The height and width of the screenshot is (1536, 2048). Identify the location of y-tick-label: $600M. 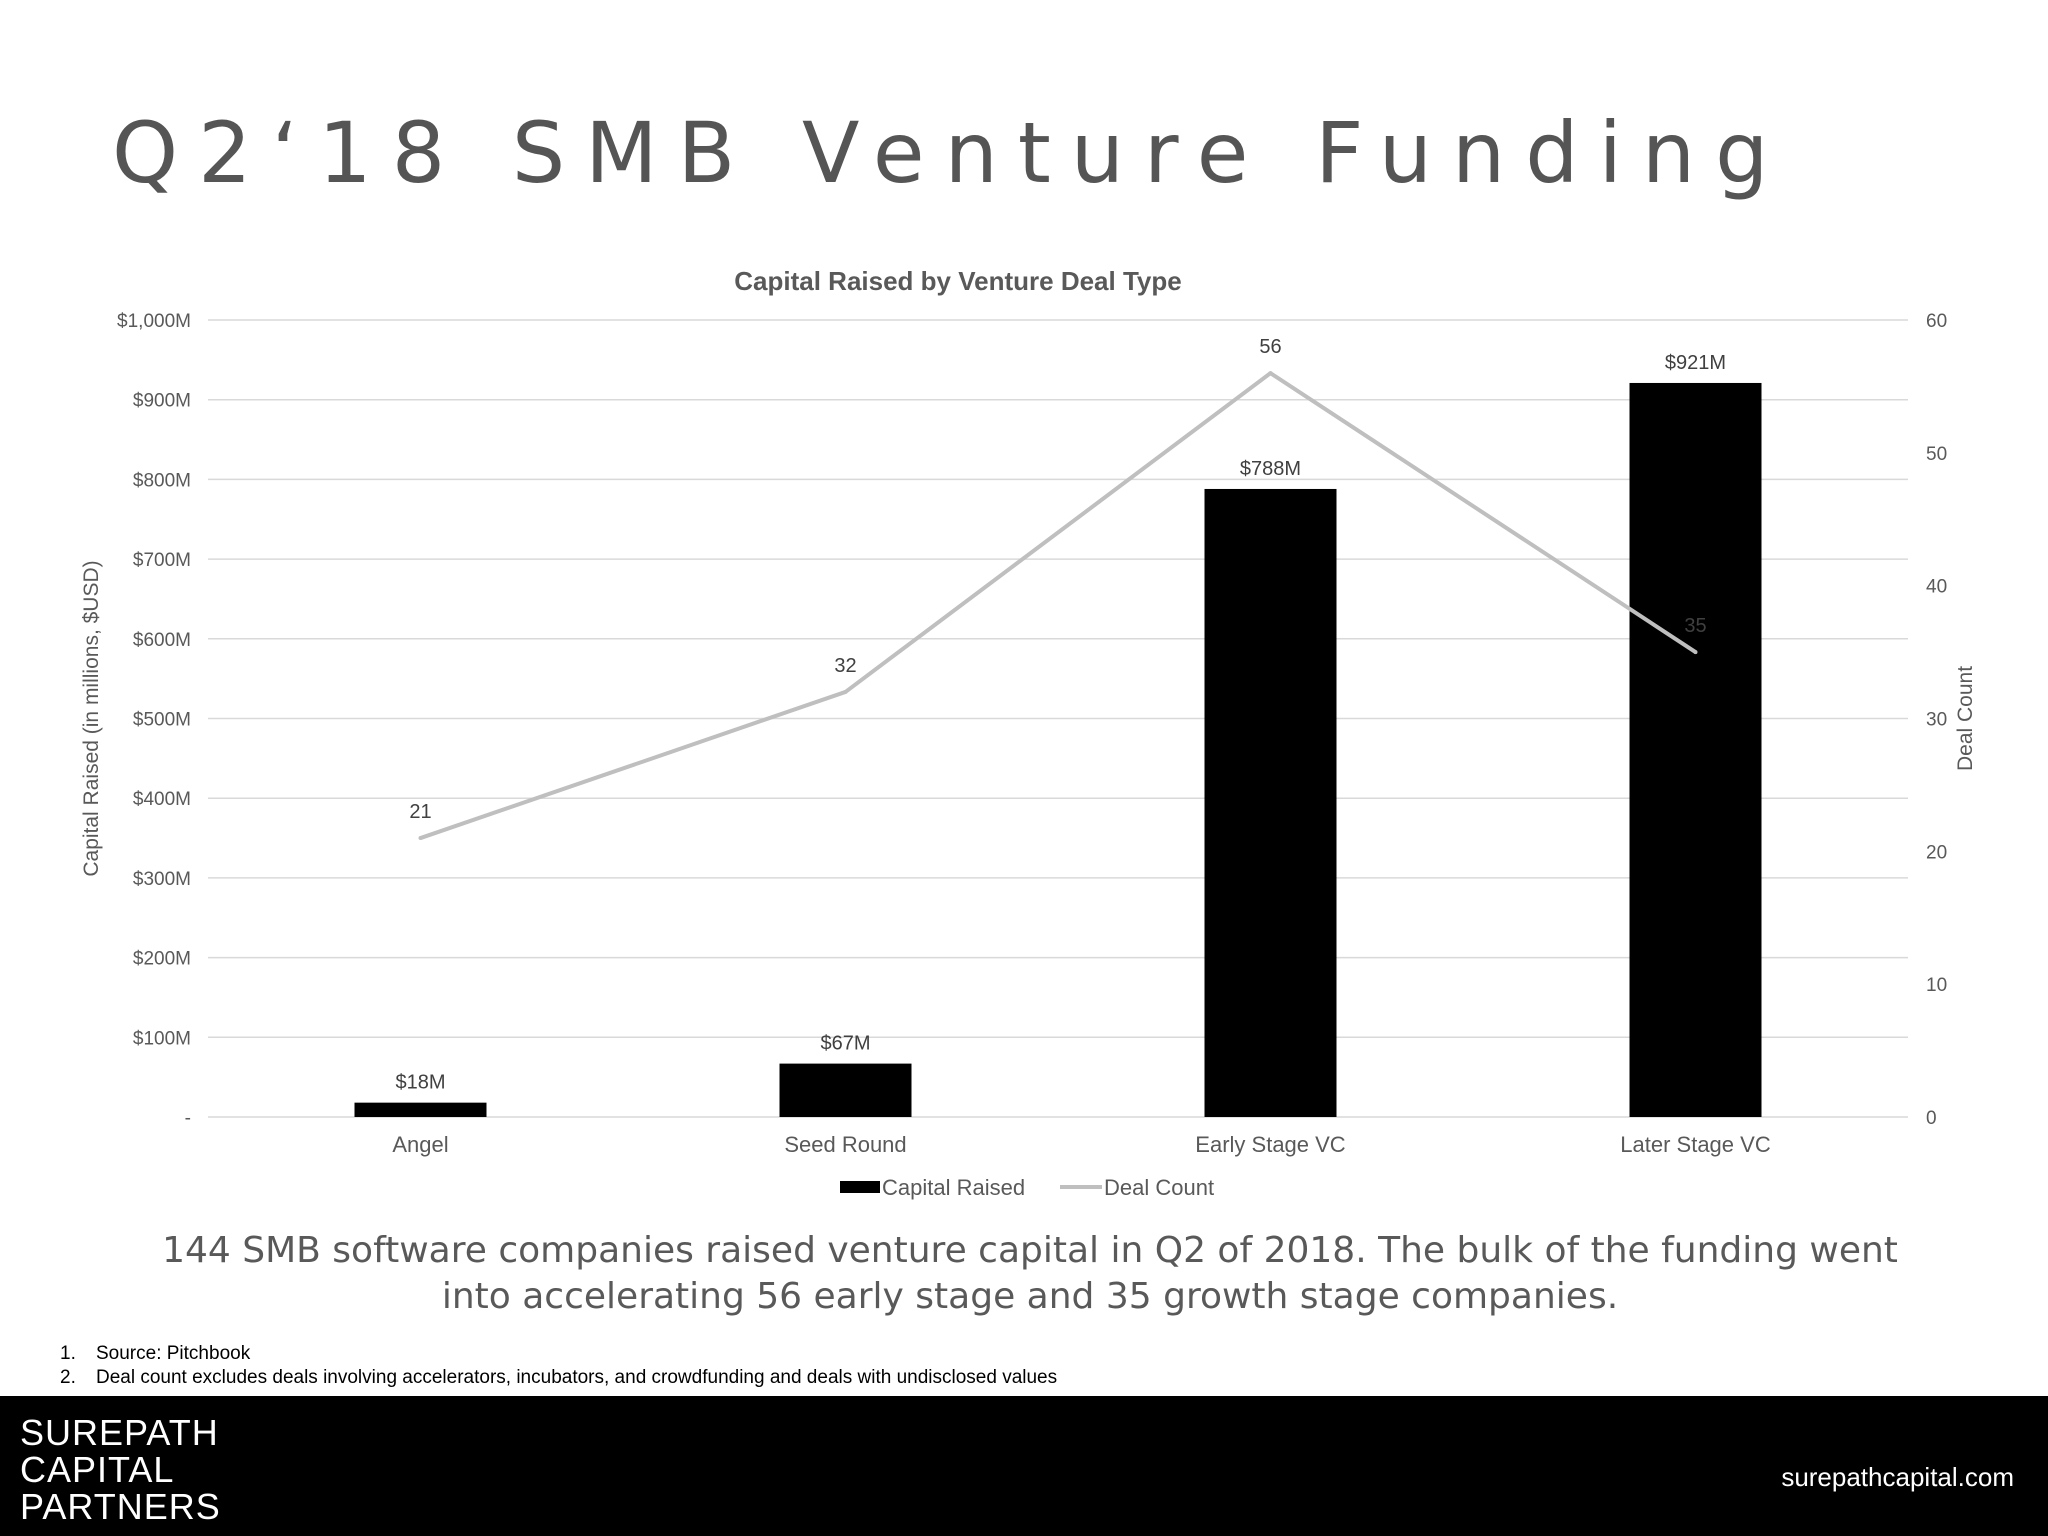
(162, 640).